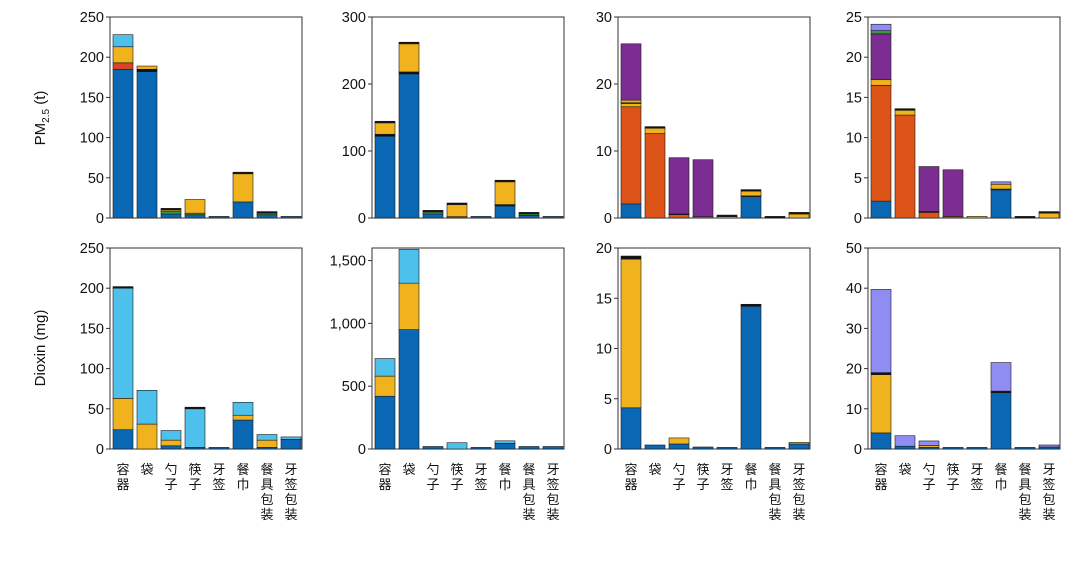 This screenshot has height=581, width=1080. I want to click on y-tick-label: 1,500, so click(348, 262).